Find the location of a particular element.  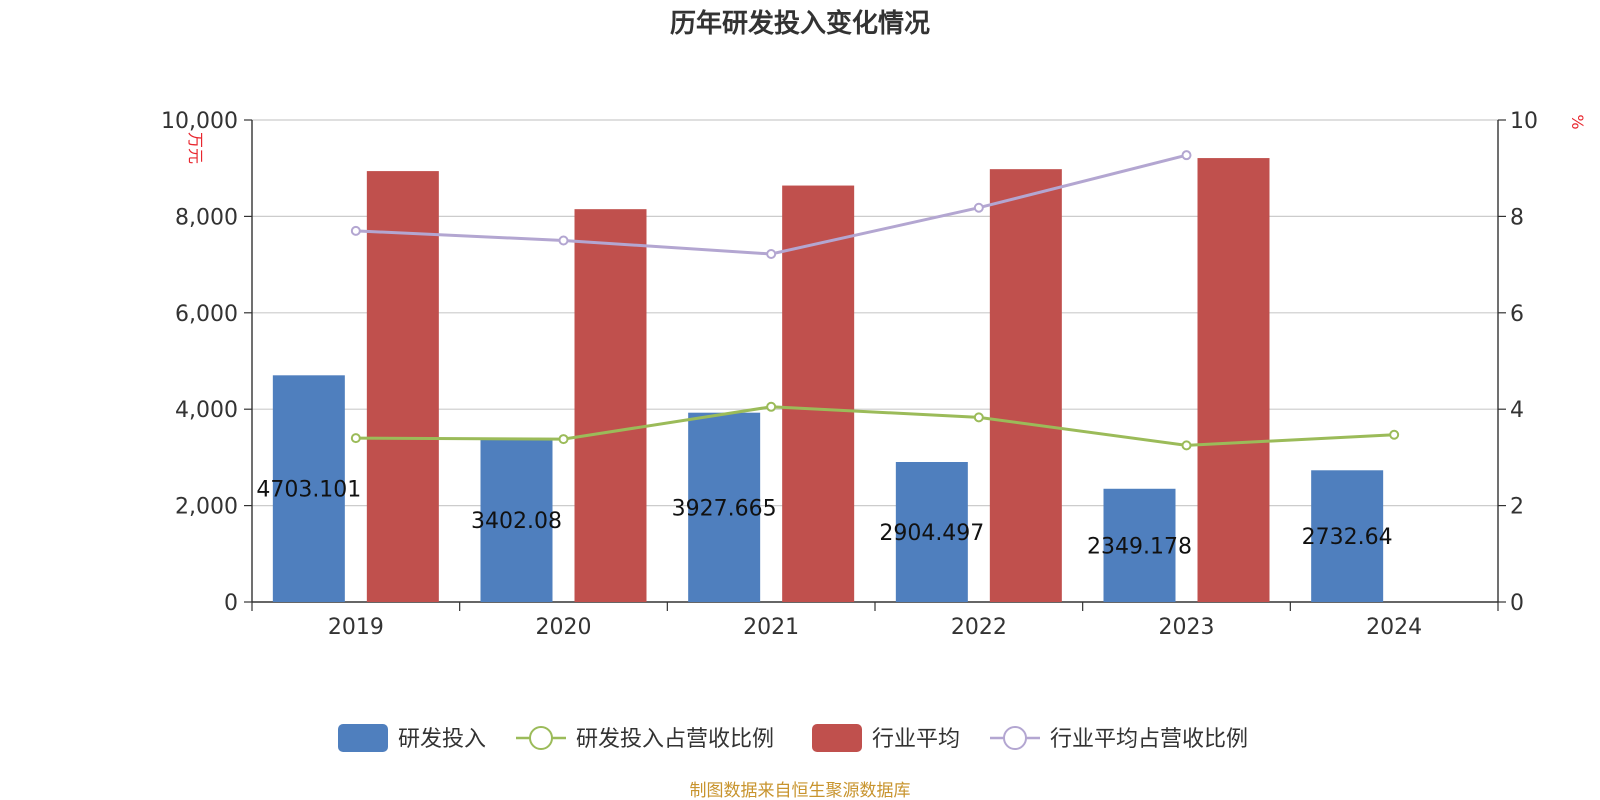

x-tick-label: 2020 is located at coordinates (564, 627).